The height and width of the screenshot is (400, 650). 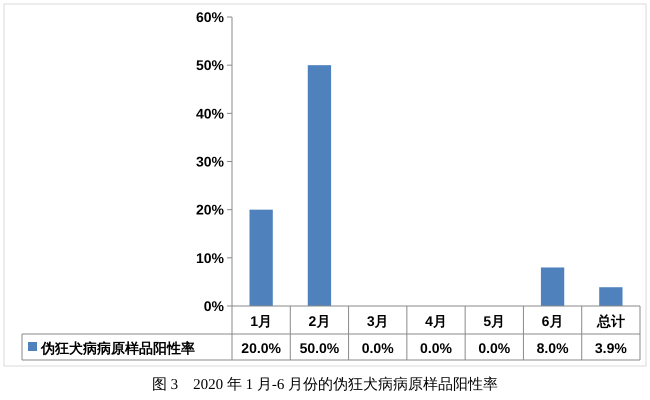 What do you see at coordinates (210, 65) in the screenshot?
I see `y-tick-label: 50%` at bounding box center [210, 65].